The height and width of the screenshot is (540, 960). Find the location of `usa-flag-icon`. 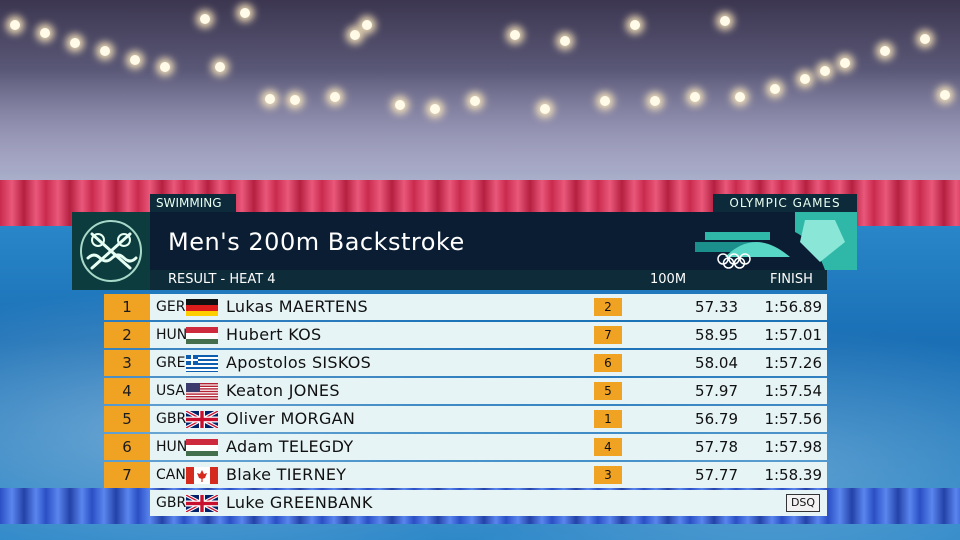

usa-flag-icon is located at coordinates (202, 391).